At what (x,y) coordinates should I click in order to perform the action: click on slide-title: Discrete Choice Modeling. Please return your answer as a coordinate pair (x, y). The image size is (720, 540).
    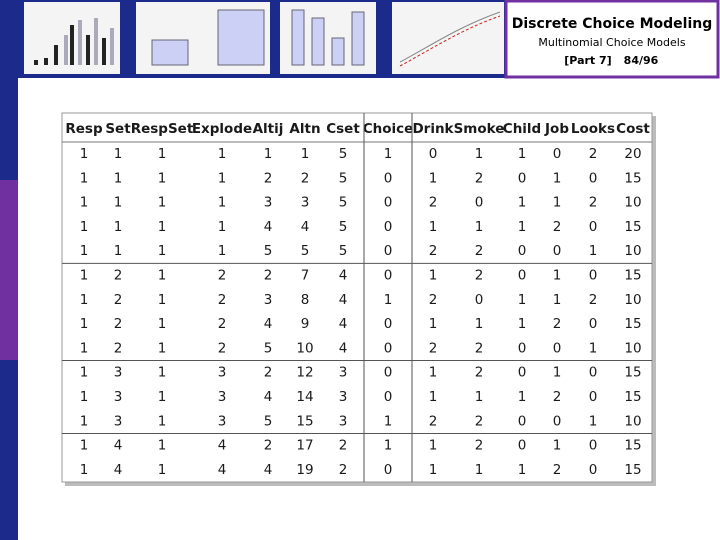
    Looking at the image, I should click on (612, 24).